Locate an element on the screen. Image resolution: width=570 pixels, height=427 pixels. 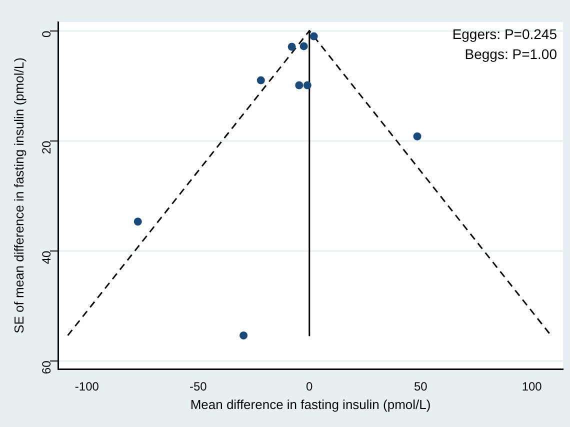
y-tick-label: 40 is located at coordinates (46, 257).